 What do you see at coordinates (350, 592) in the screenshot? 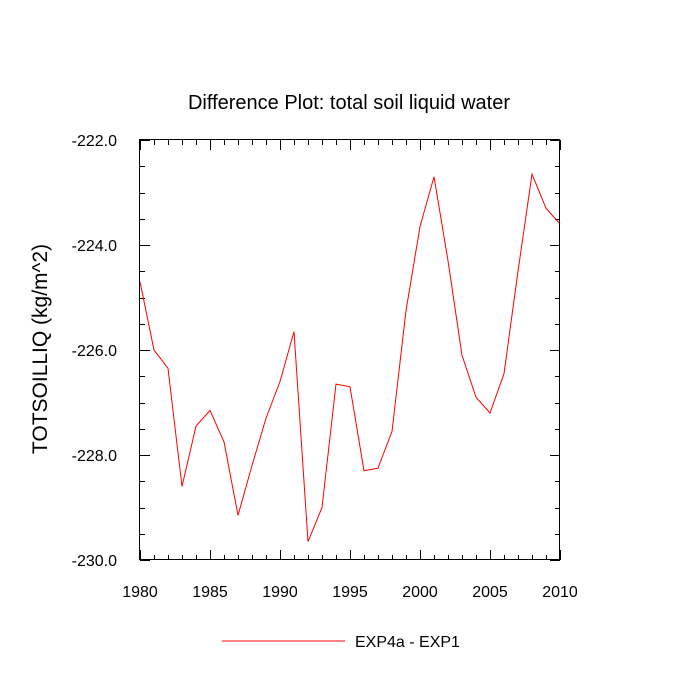
I see `x-tick-label: 1995` at bounding box center [350, 592].